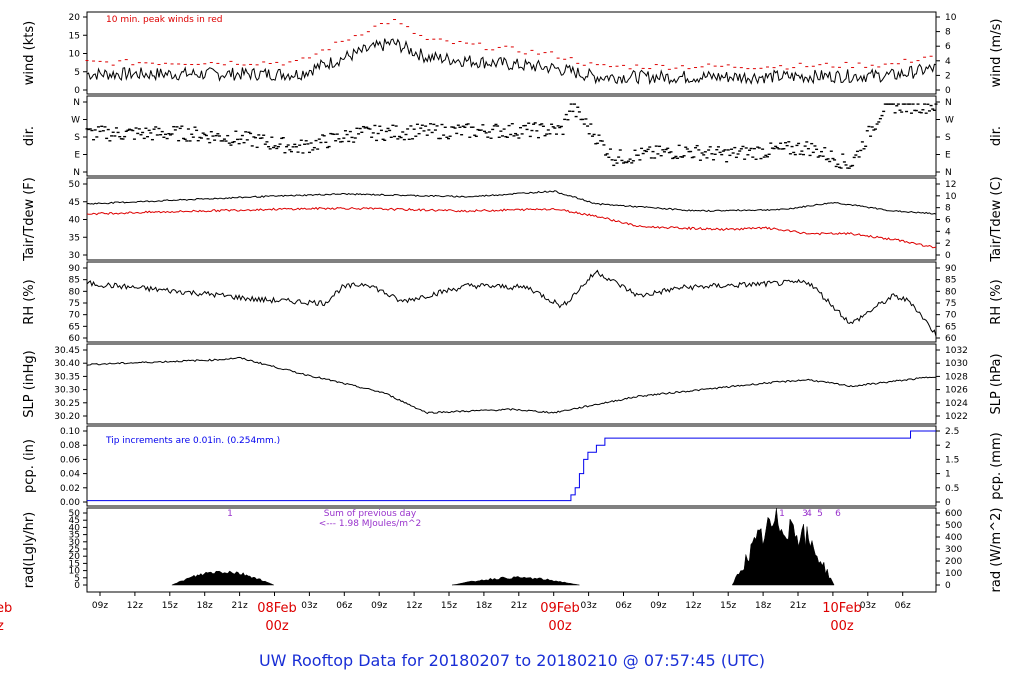 This screenshot has height=700, width=1024. What do you see at coordinates (820, 514) in the screenshot?
I see `rad-top-mark: 5` at bounding box center [820, 514].